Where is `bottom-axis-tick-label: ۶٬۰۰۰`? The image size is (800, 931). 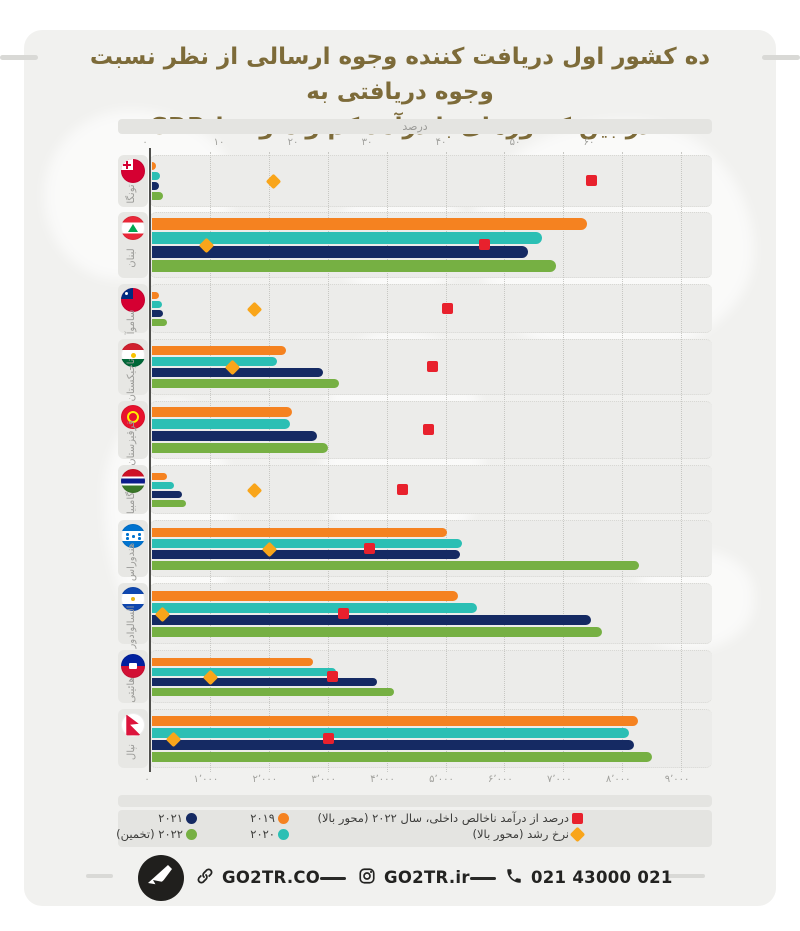 bottom-axis-tick-label: ۶٬۰۰۰ is located at coordinates (500, 779).